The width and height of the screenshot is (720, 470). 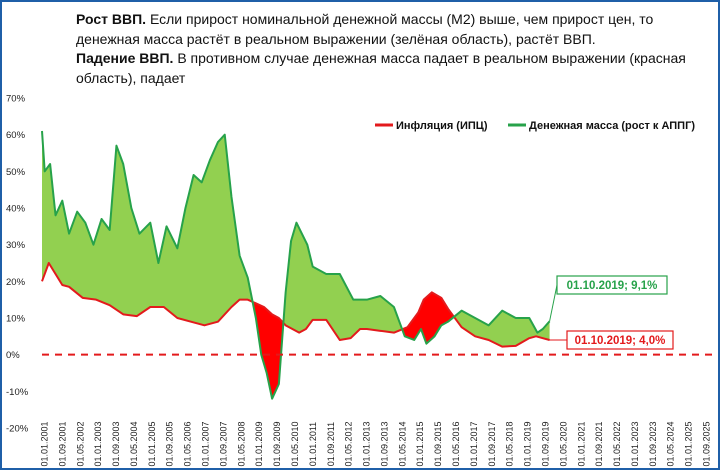 What do you see at coordinates (402, 443) in the screenshot?
I see `x-tick-label: 01.05.2014` at bounding box center [402, 443].